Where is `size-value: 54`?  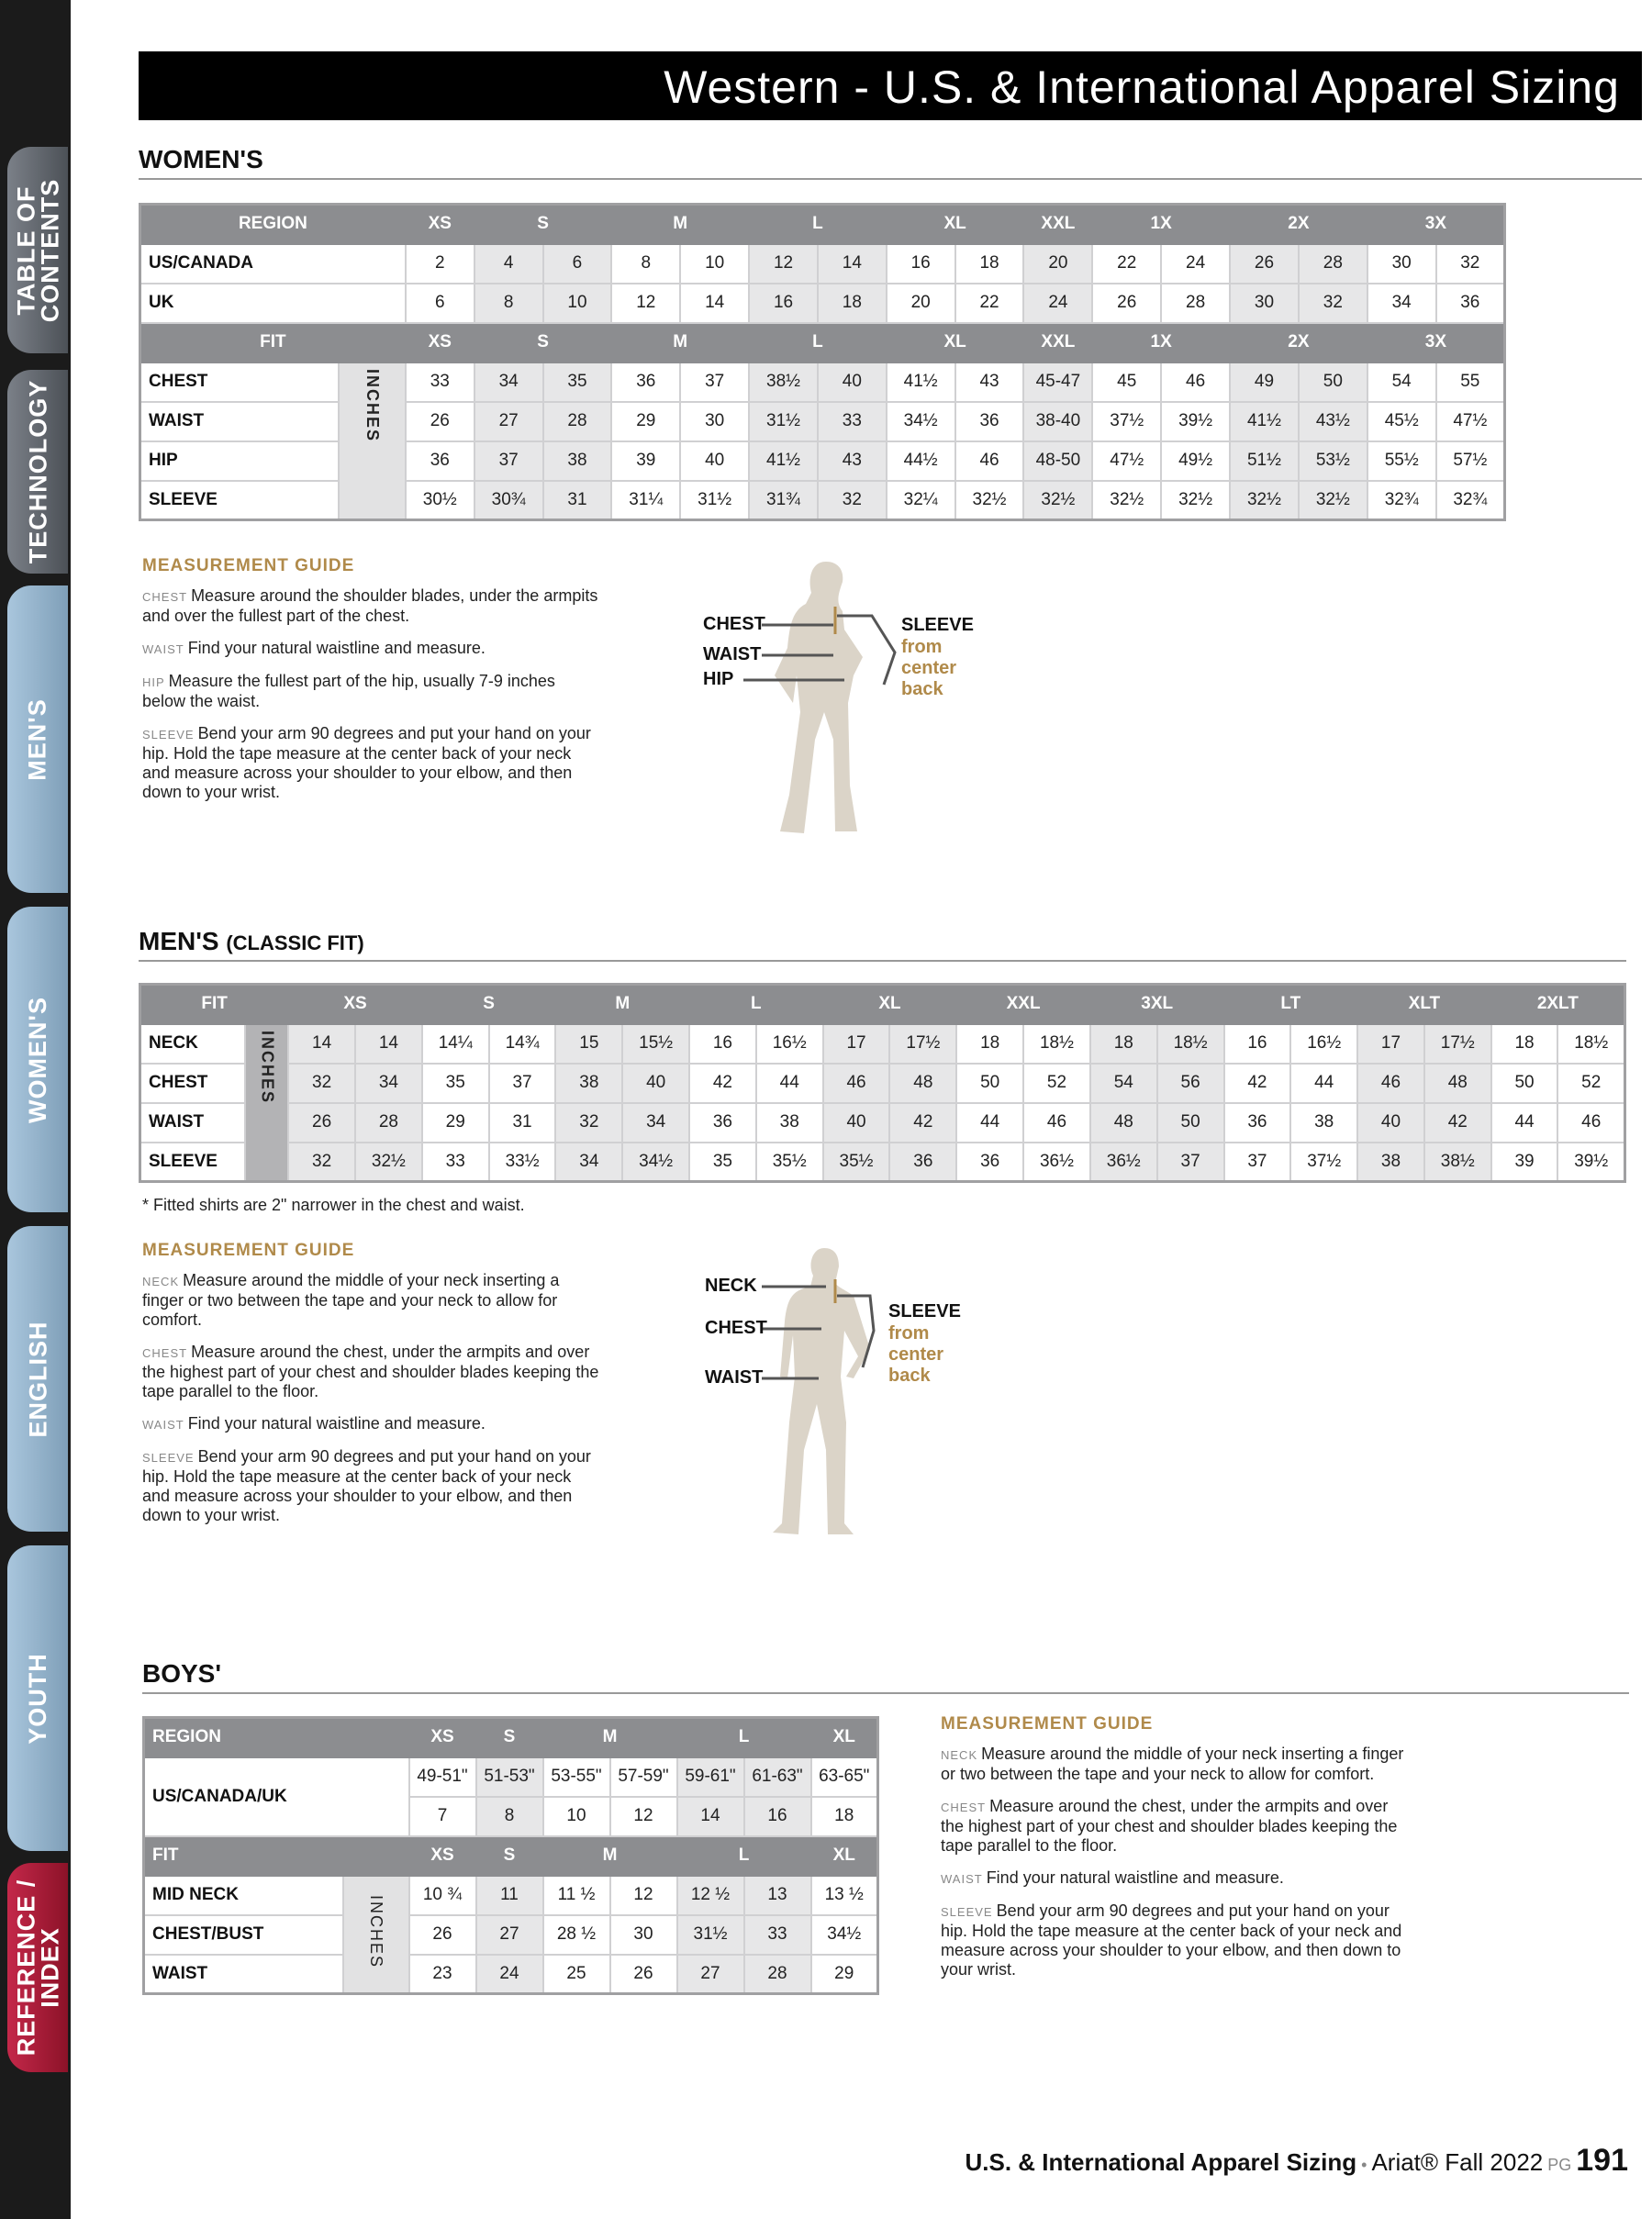
size-value: 54 is located at coordinates (1123, 1083).